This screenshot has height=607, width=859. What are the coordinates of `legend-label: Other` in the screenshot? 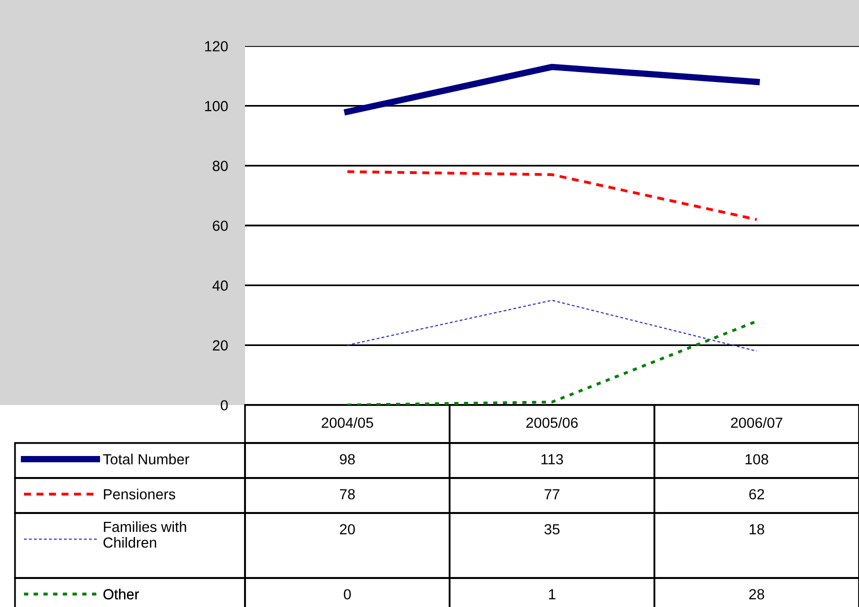 It's located at (121, 594).